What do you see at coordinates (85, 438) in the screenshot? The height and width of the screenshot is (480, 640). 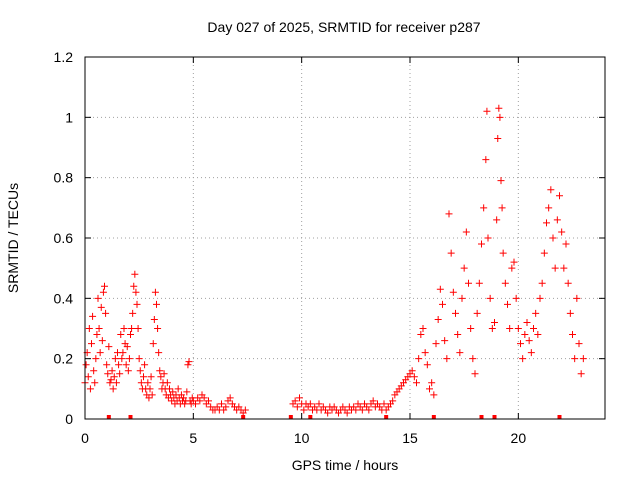 I see `x-tick-label: 0` at bounding box center [85, 438].